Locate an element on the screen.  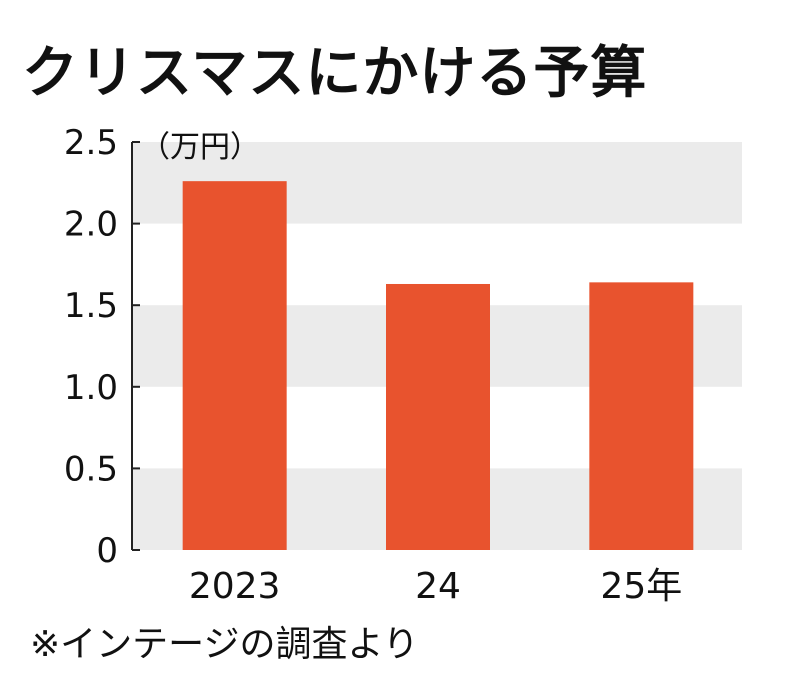
y-tick-label: 1.5 is located at coordinates (91, 306).